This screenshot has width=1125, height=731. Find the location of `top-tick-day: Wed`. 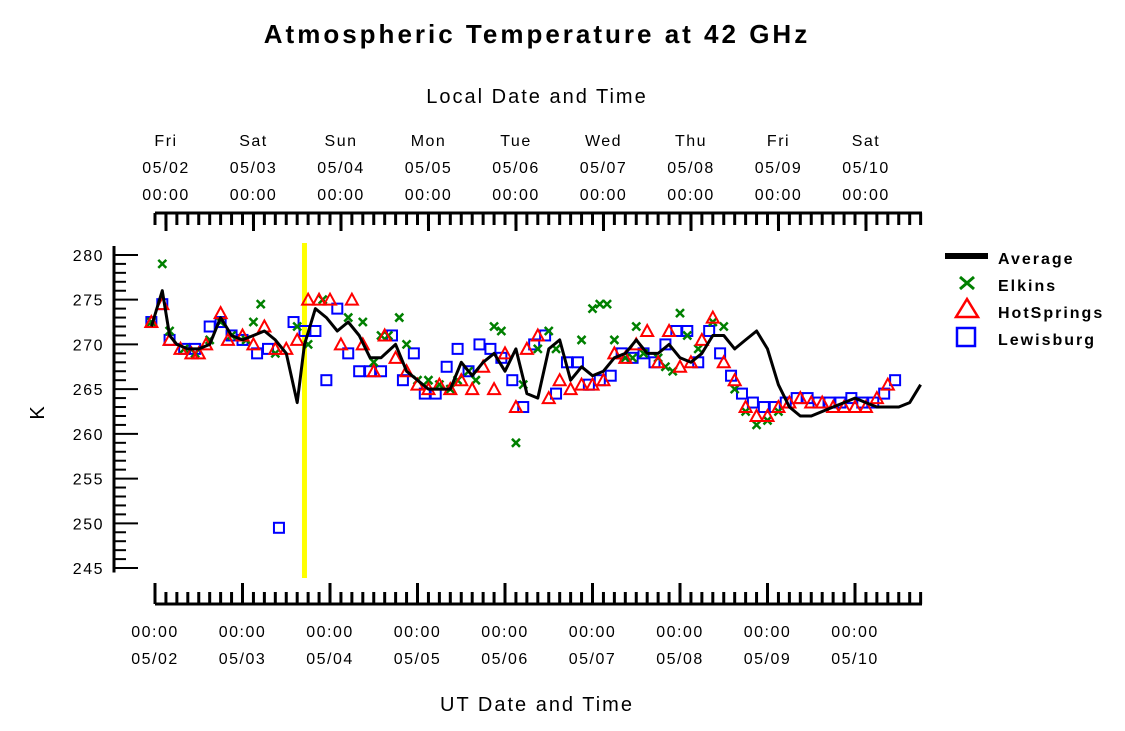

top-tick-day: Wed is located at coordinates (603, 141).